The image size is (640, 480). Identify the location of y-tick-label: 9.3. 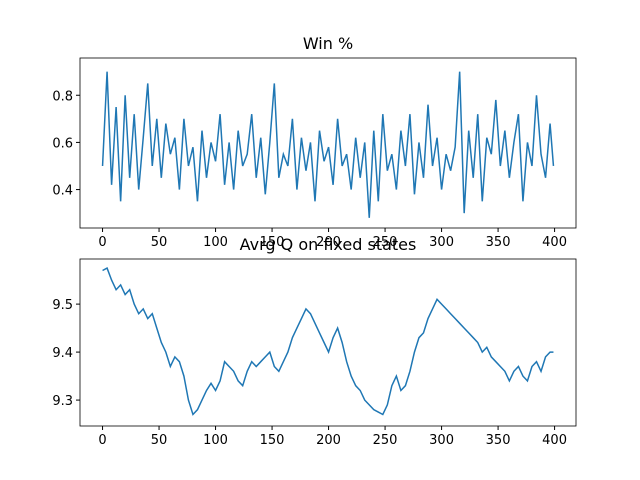
(62, 401).